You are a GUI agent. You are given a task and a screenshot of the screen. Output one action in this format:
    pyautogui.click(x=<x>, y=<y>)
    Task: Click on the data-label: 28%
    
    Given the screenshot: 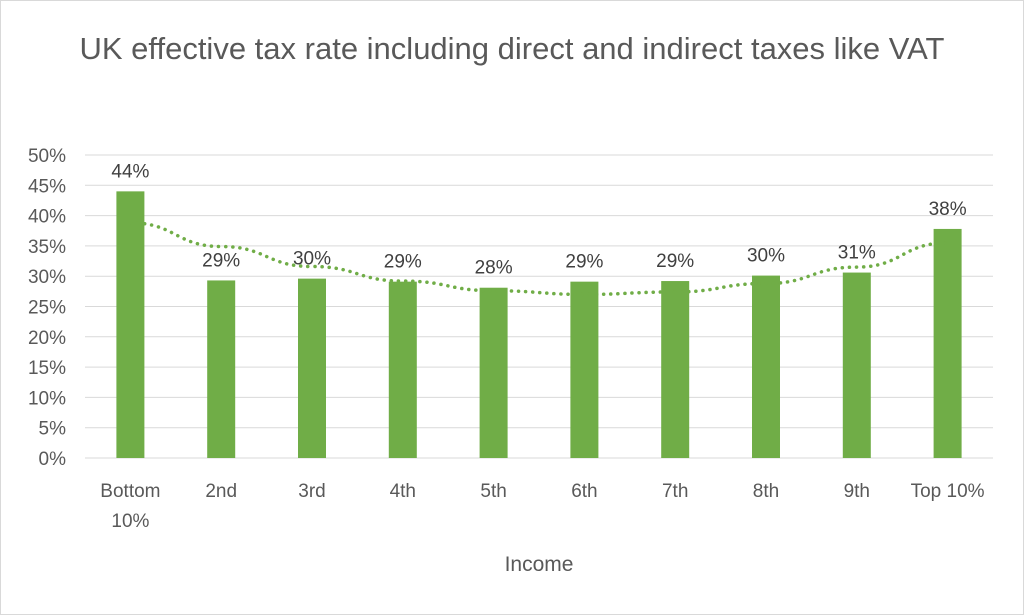 What is the action you would take?
    pyautogui.click(x=494, y=268)
    